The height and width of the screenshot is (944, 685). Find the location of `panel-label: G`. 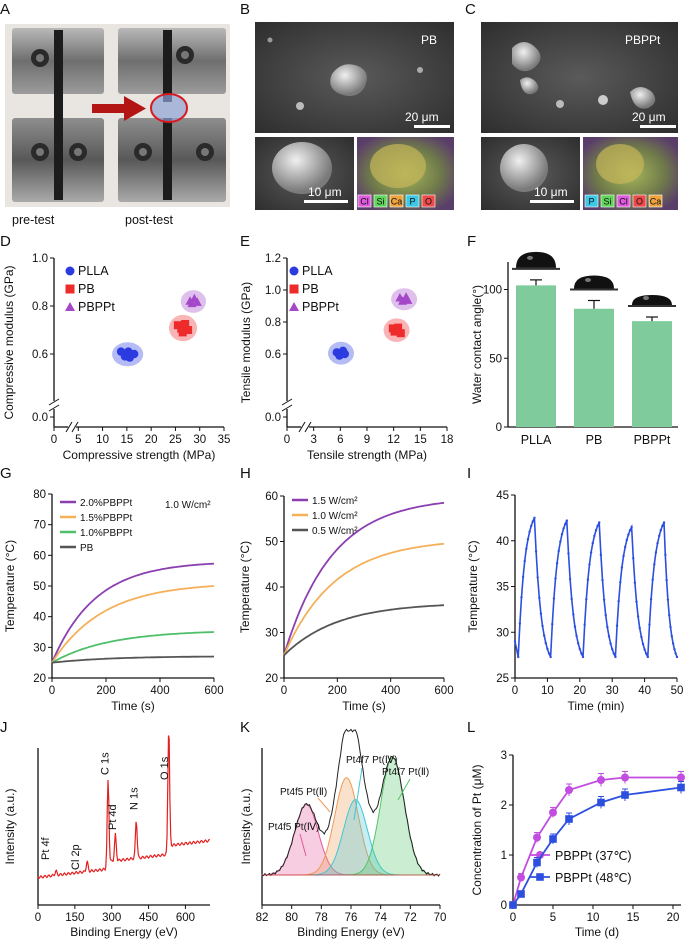

panel-label: G is located at coordinates (6, 473).